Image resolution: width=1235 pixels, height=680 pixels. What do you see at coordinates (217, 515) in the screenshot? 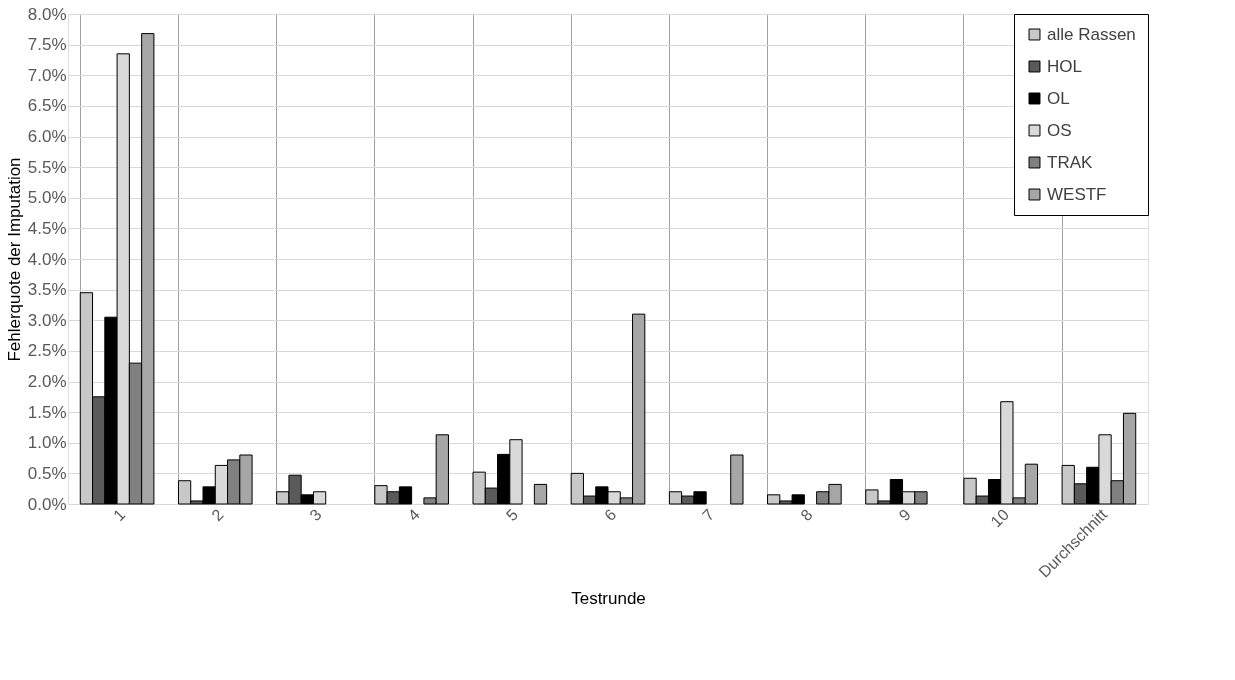
I see `x-tick-label: 2` at bounding box center [217, 515].